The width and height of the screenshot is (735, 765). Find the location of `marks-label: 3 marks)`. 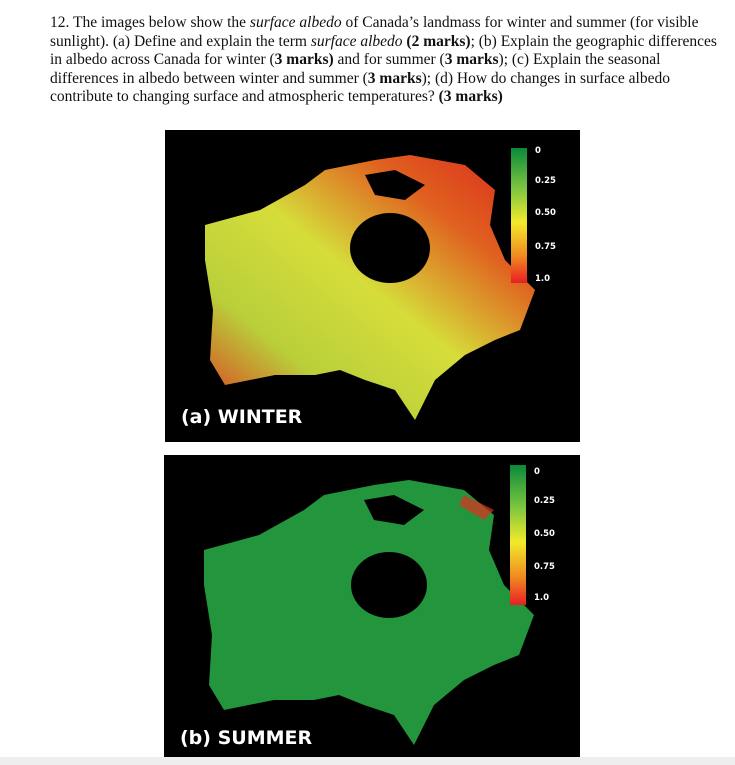

marks-label: 3 marks) is located at coordinates (304, 60).